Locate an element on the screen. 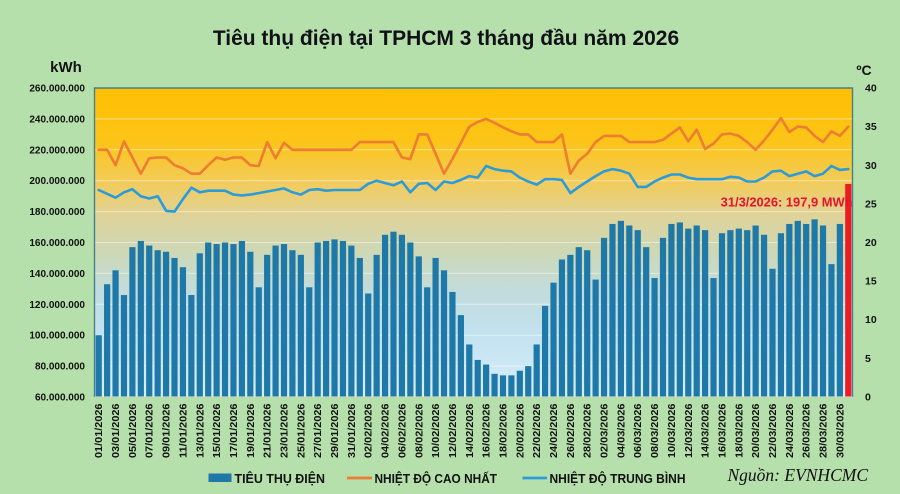 This screenshot has height=494, width=900. svg-text: 09/01/2026 is located at coordinates (167, 430).